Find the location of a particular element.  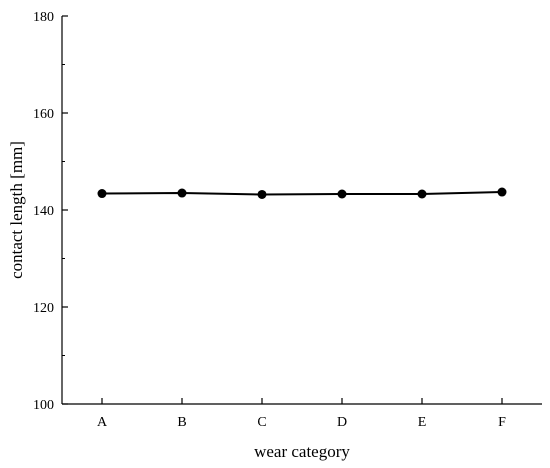

series-line is located at coordinates (302, 193).